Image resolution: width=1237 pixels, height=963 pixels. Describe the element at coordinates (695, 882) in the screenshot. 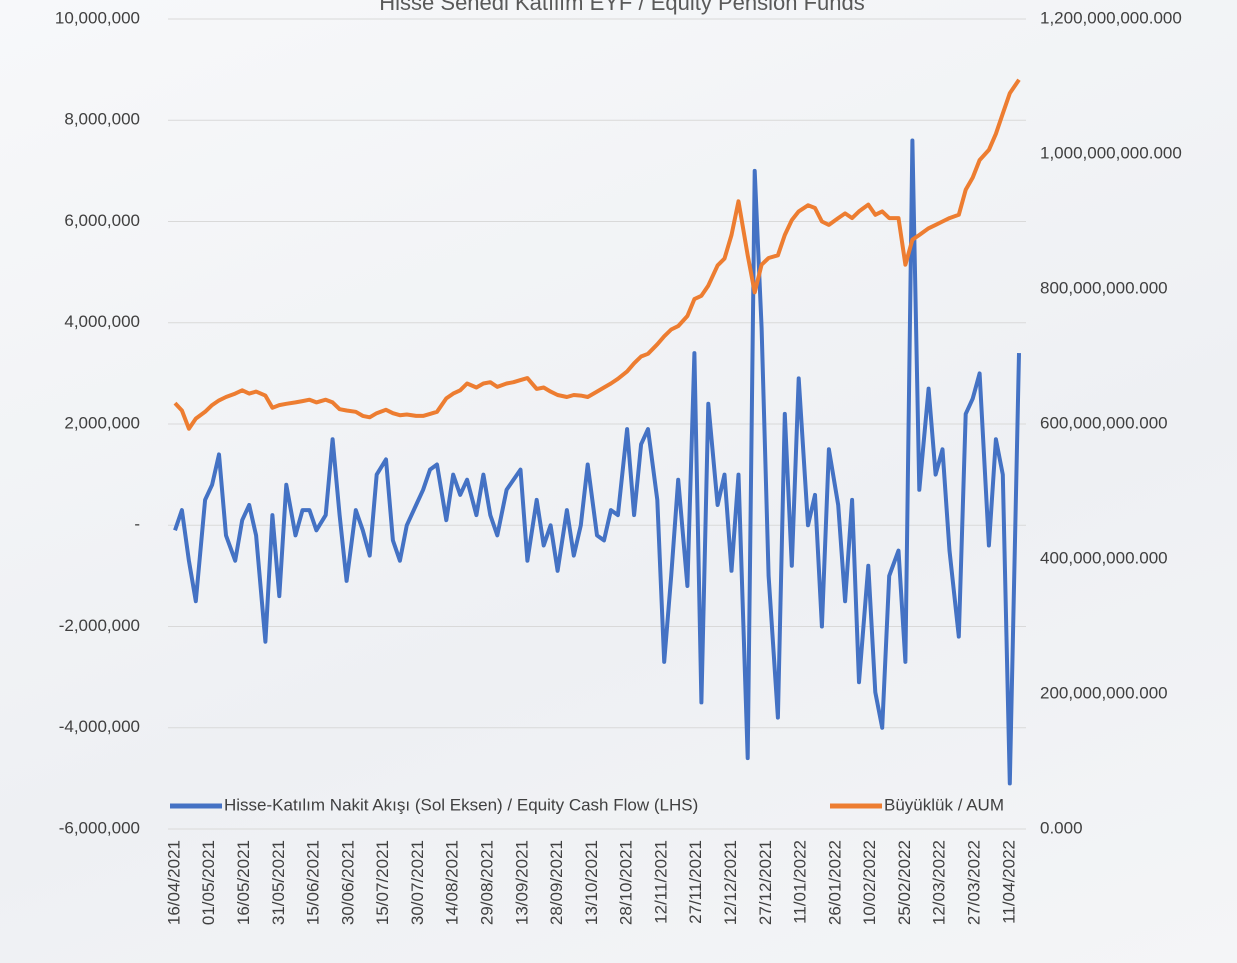

I see `x-tick-label: 27/11/2021` at that location.